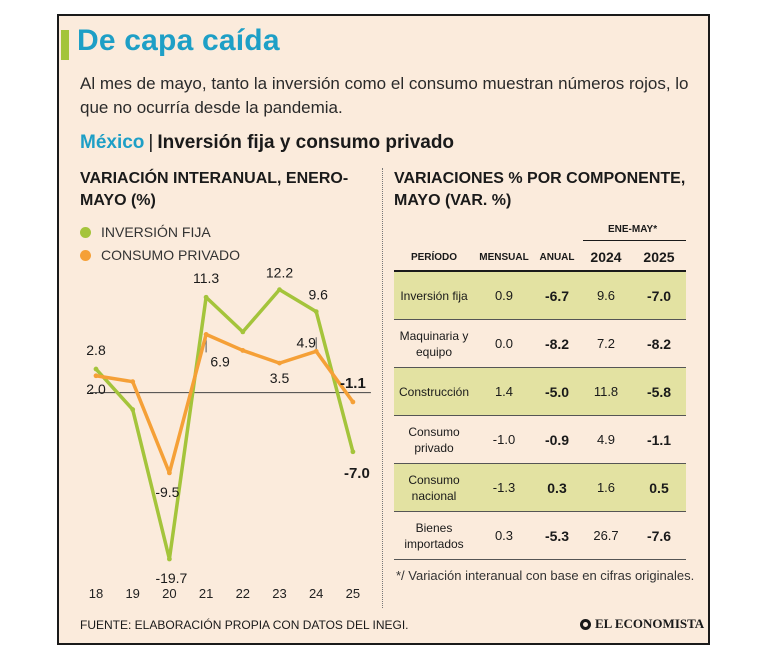 The image size is (768, 662). What do you see at coordinates (434, 487) in the screenshot?
I see `row-label: Consumo nacional` at bounding box center [434, 487].